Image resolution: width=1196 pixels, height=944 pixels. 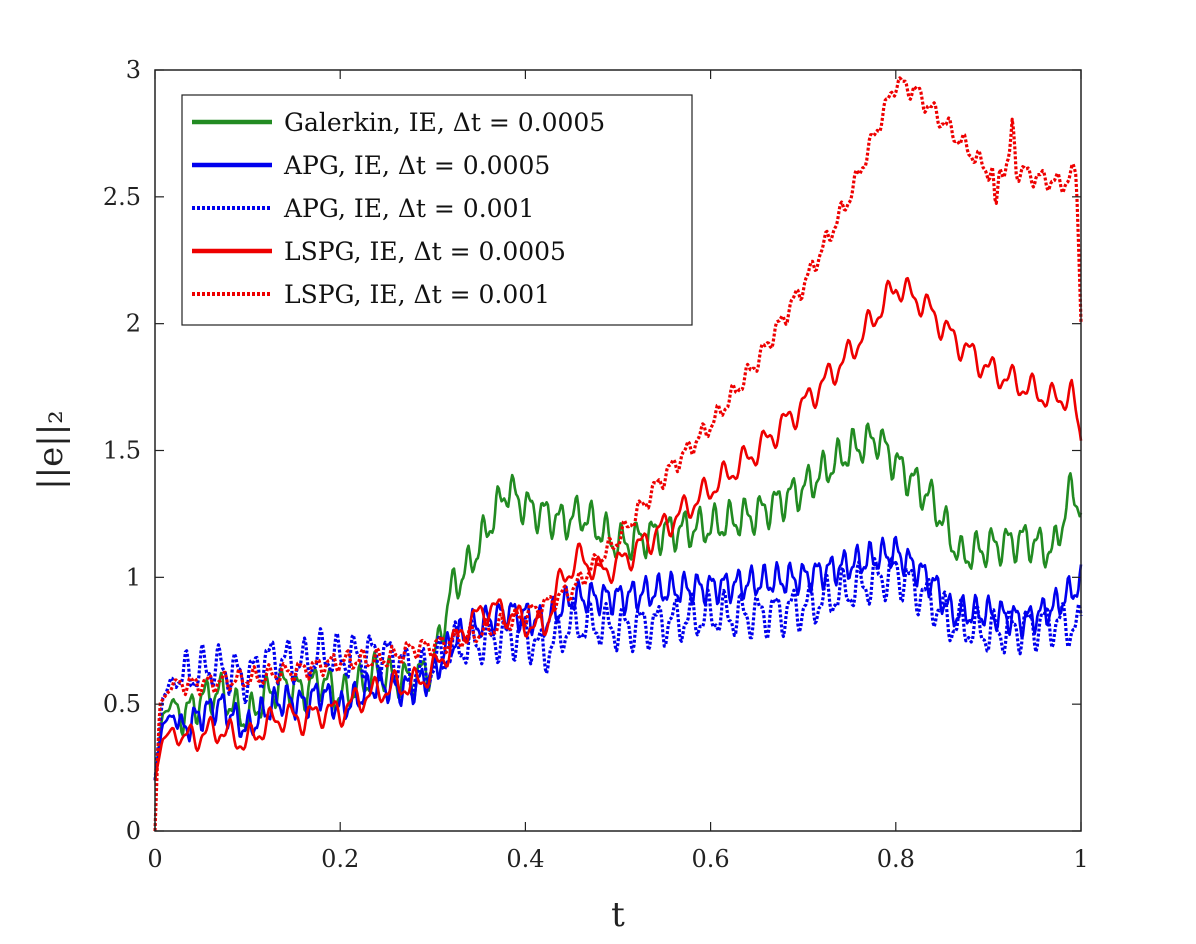 What do you see at coordinates (618, 915) in the screenshot?
I see `x-axis-title: t` at bounding box center [618, 915].